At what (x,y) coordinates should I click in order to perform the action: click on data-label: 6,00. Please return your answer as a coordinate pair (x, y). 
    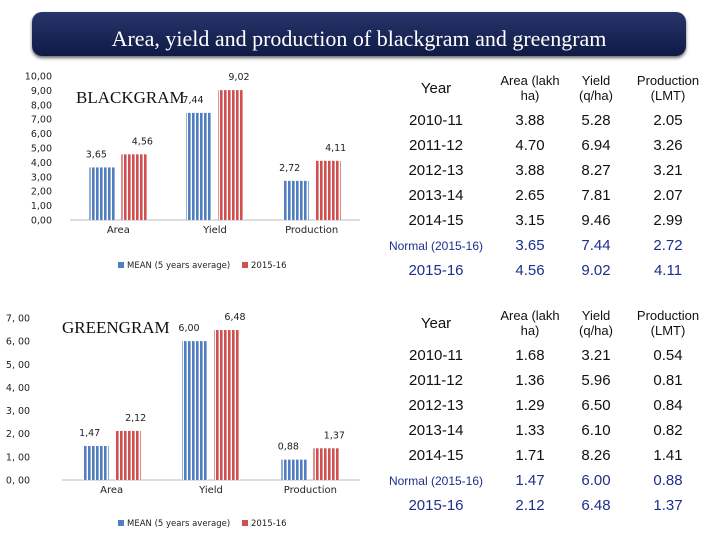
    Looking at the image, I should click on (188, 328).